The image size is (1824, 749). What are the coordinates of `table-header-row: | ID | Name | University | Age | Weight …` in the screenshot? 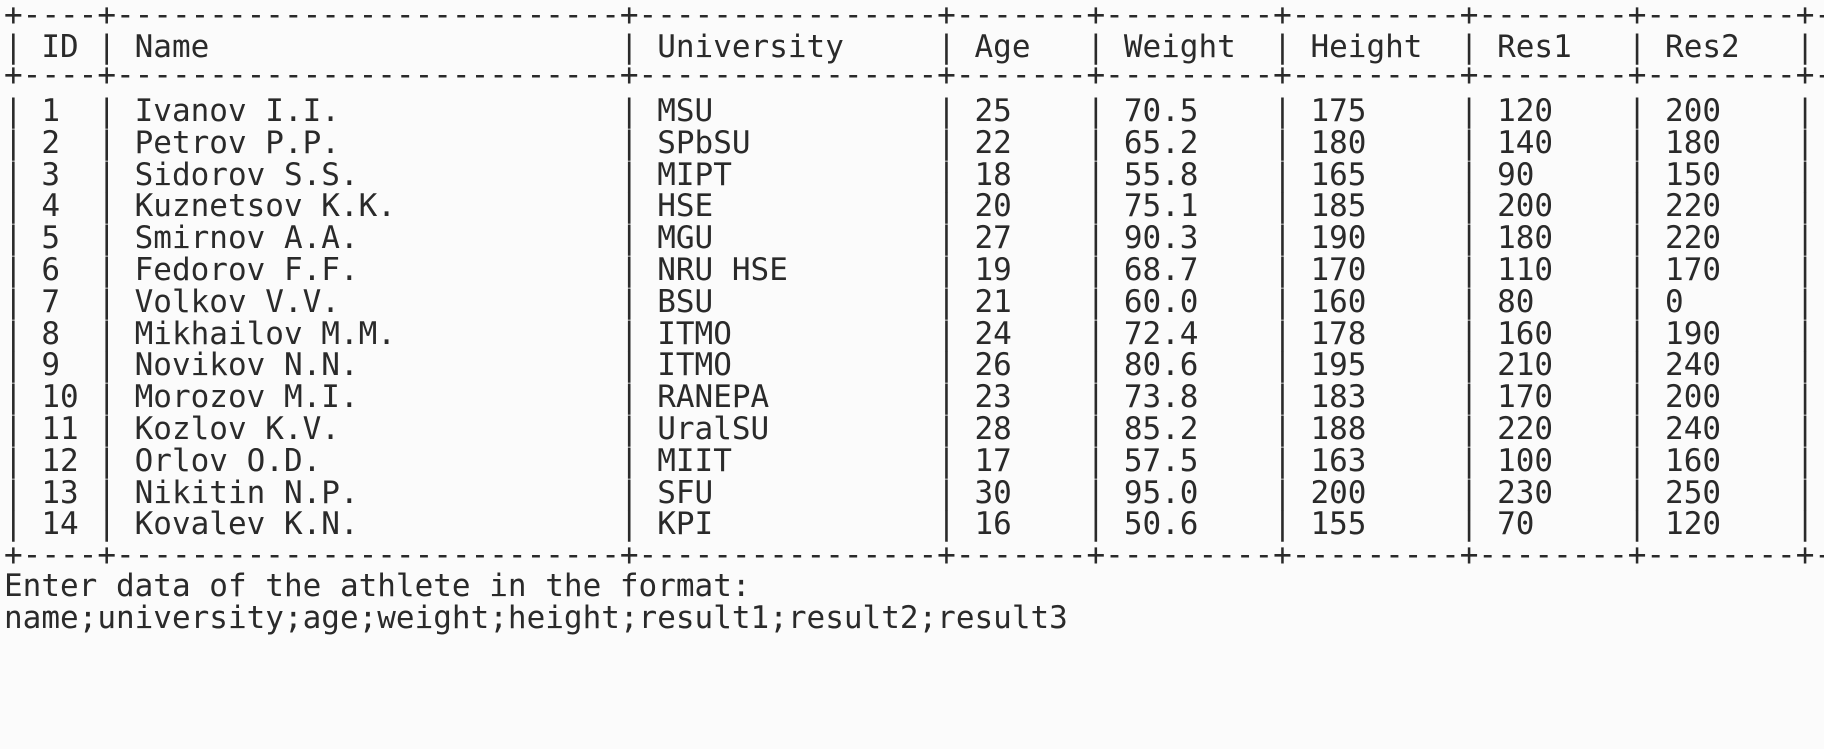 It's located at (909, 47).